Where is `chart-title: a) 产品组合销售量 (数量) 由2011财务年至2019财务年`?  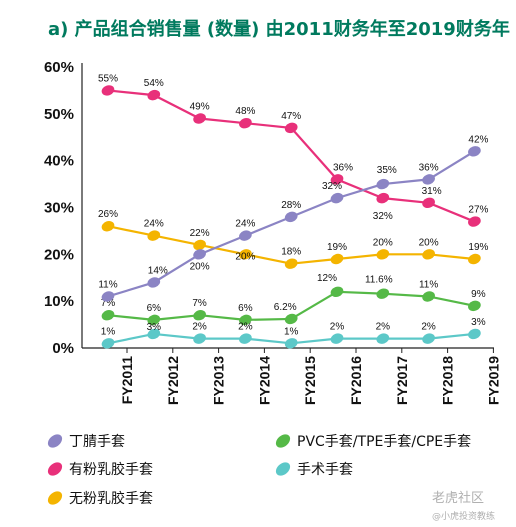 chart-title: a) 产品组合销售量 (数量) 由2011财务年至2019财务年 is located at coordinates (279, 29).